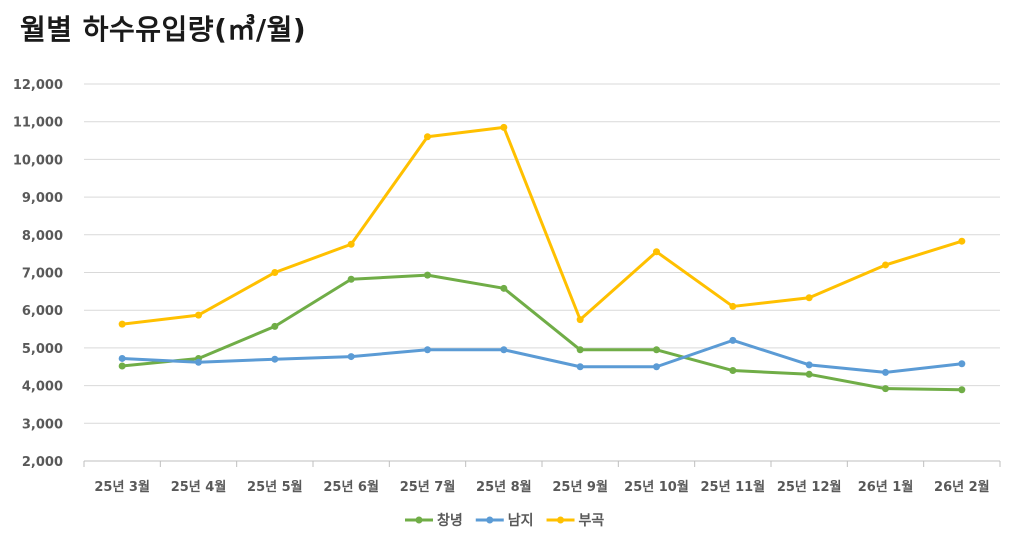 The width and height of the screenshot is (1014, 553). Describe the element at coordinates (199, 487) in the screenshot. I see `x-tick-label: 25년 4월` at that location.